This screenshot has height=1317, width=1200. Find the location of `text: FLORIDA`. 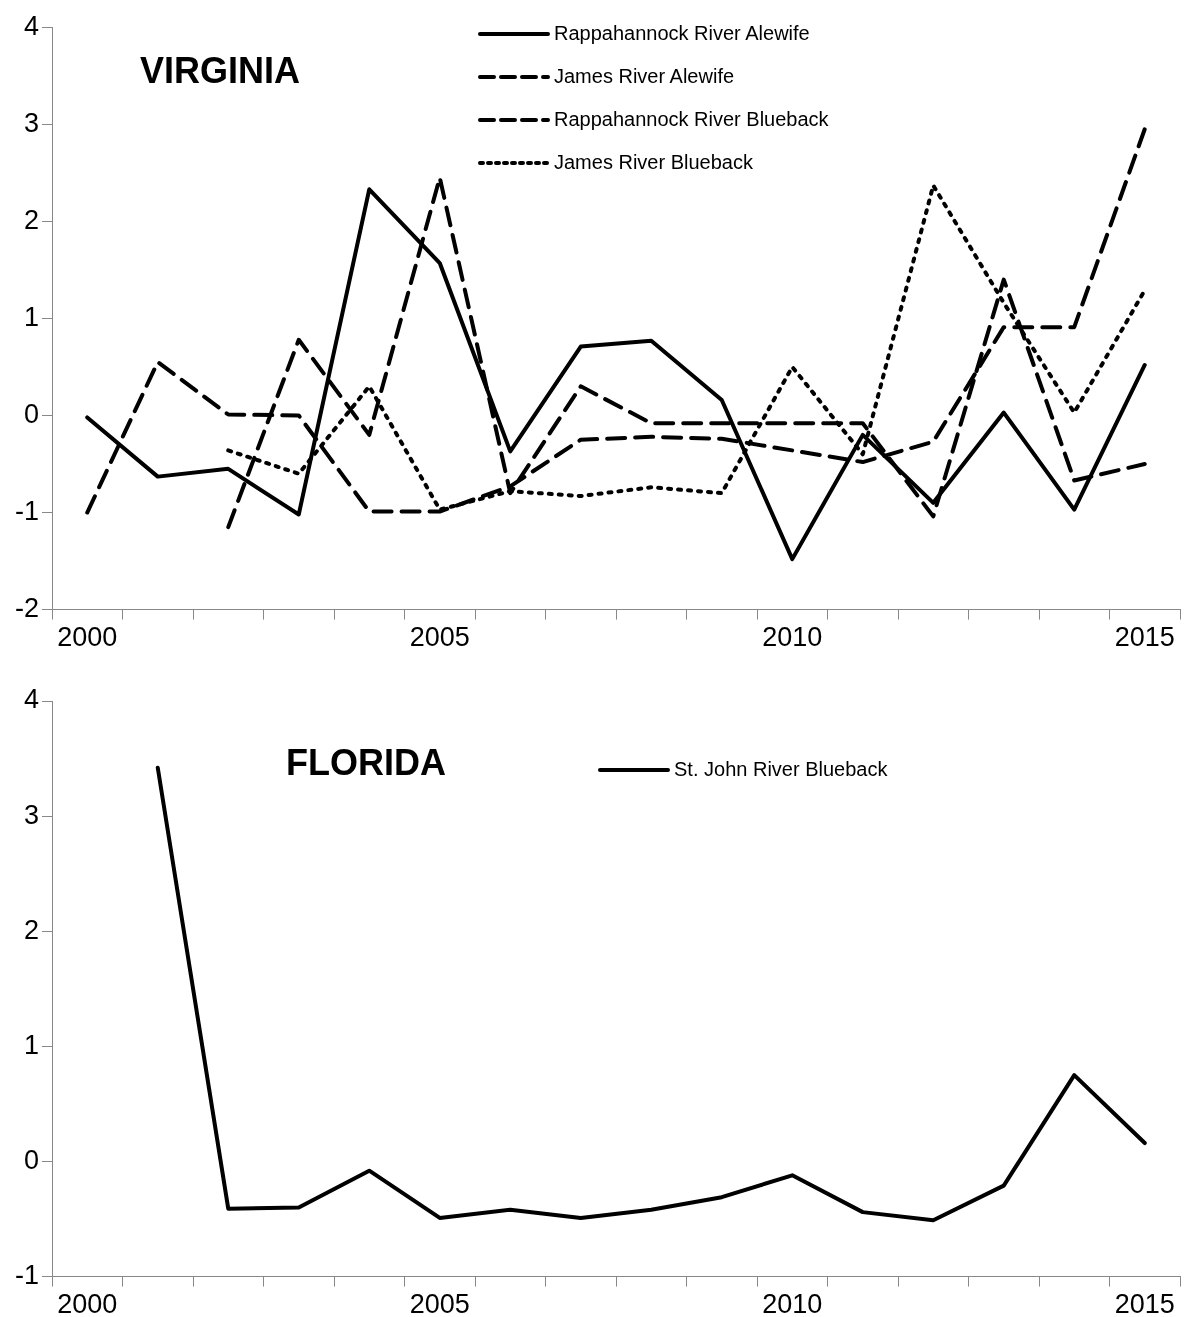

text: FLORIDA is located at coordinates (366, 763).